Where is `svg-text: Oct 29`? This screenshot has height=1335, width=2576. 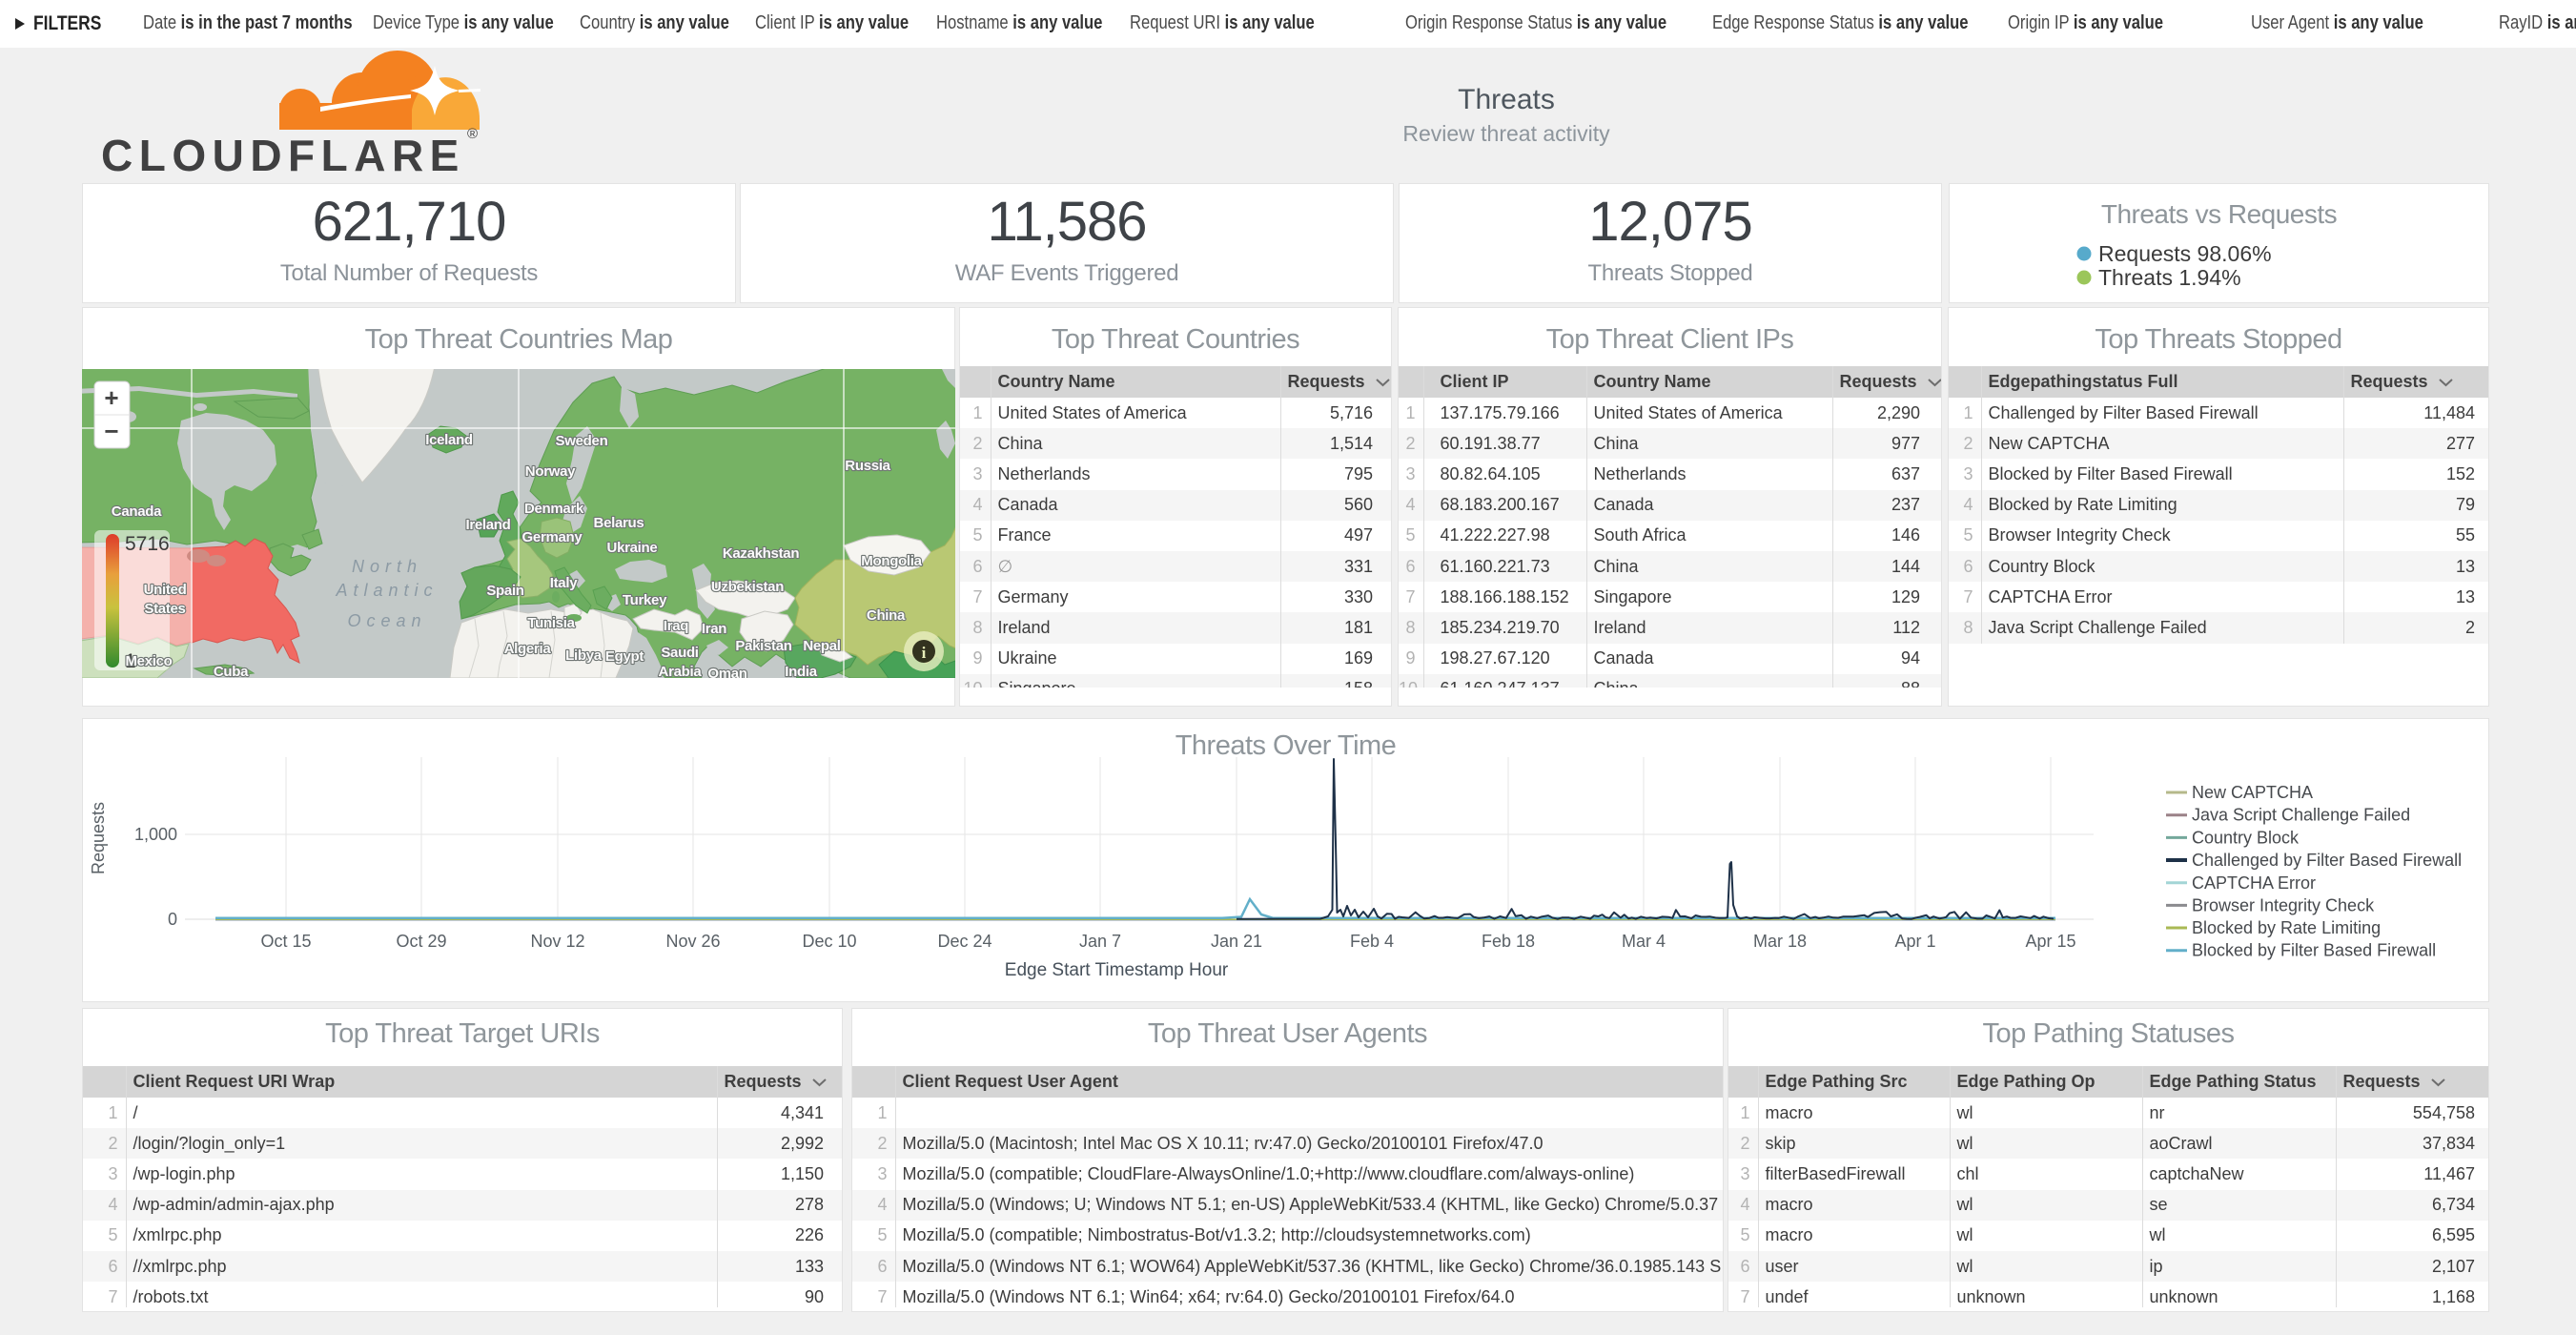 svg-text: Oct 29 is located at coordinates (421, 941).